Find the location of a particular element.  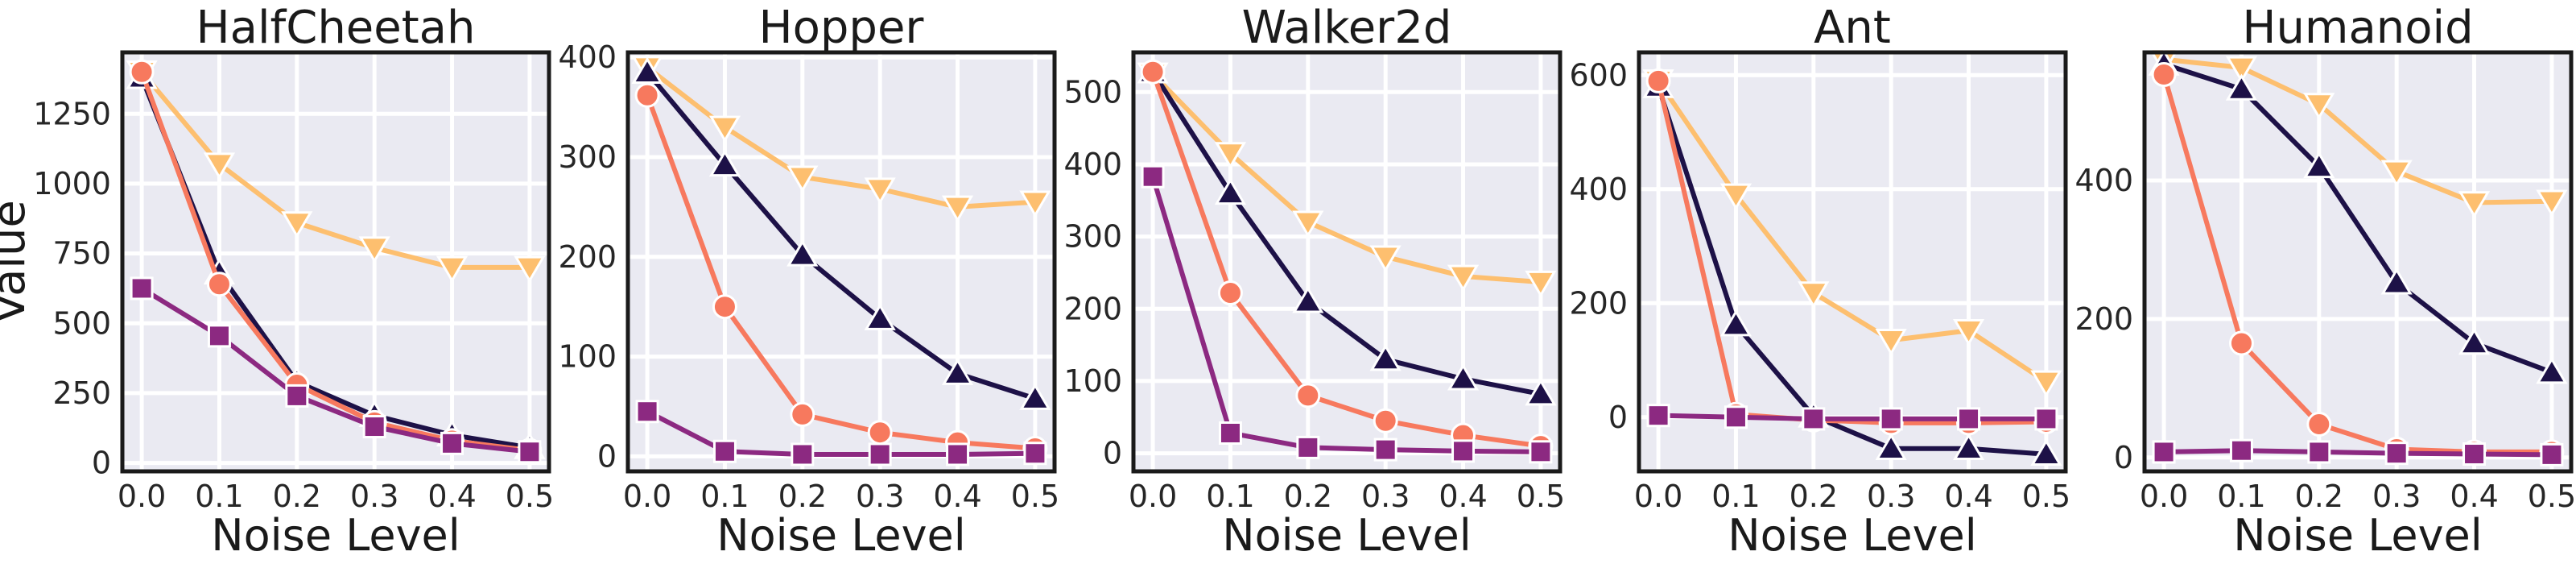

x-axis-label: Noise Level is located at coordinates (2358, 535).